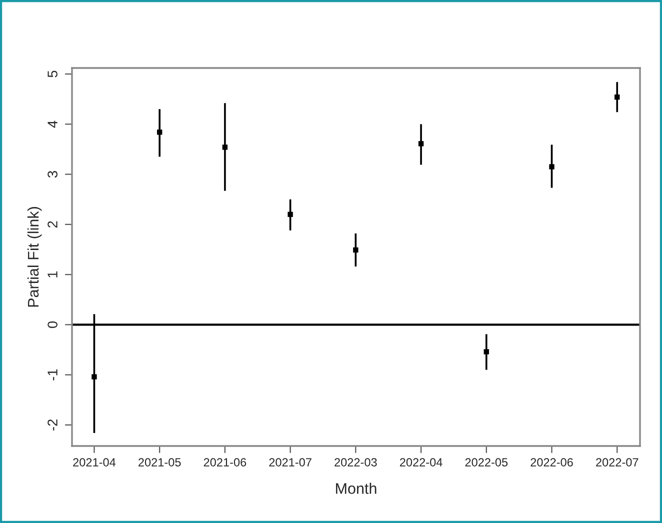  What do you see at coordinates (356, 488) in the screenshot?
I see `x-axis-title: Month` at bounding box center [356, 488].